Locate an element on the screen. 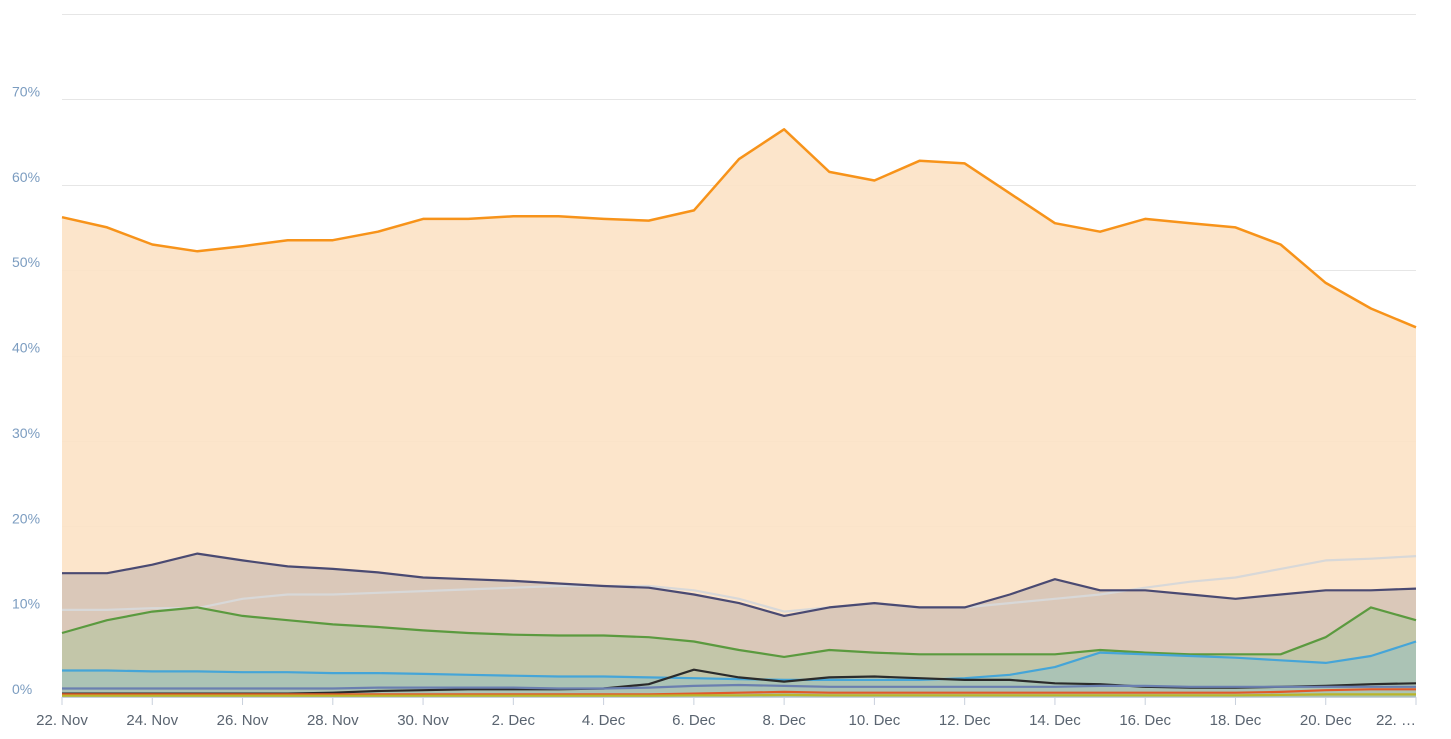 This screenshot has width=1451, height=739. x-tick-label: 30. Nov is located at coordinates (423, 720).